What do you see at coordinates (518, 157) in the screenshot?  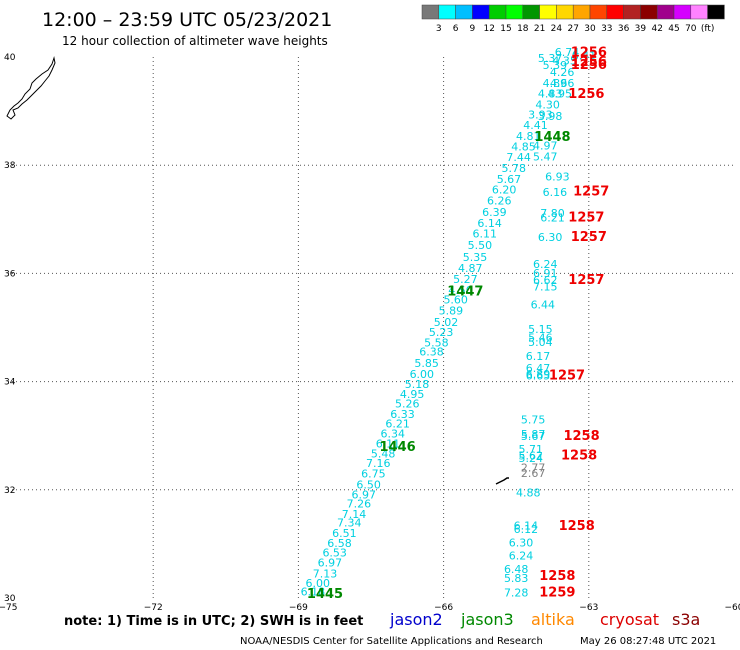 I see `wave-height-value: 7.44` at bounding box center [518, 157].